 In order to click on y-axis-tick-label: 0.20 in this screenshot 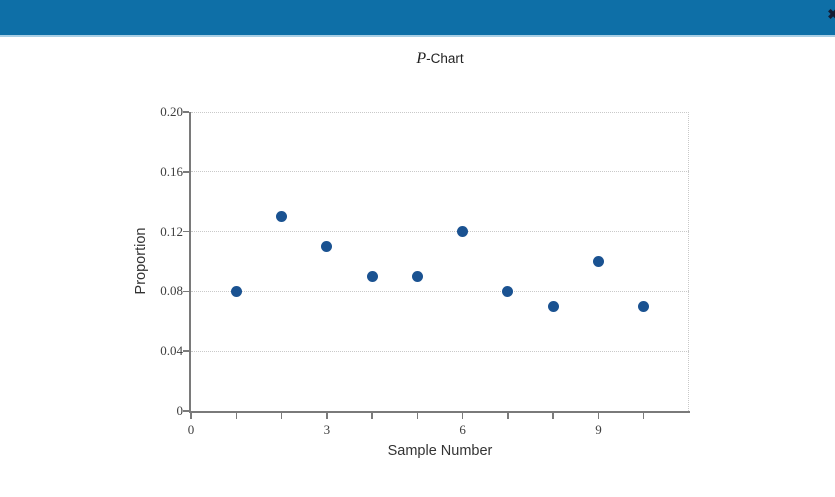, I will do `click(171, 111)`.